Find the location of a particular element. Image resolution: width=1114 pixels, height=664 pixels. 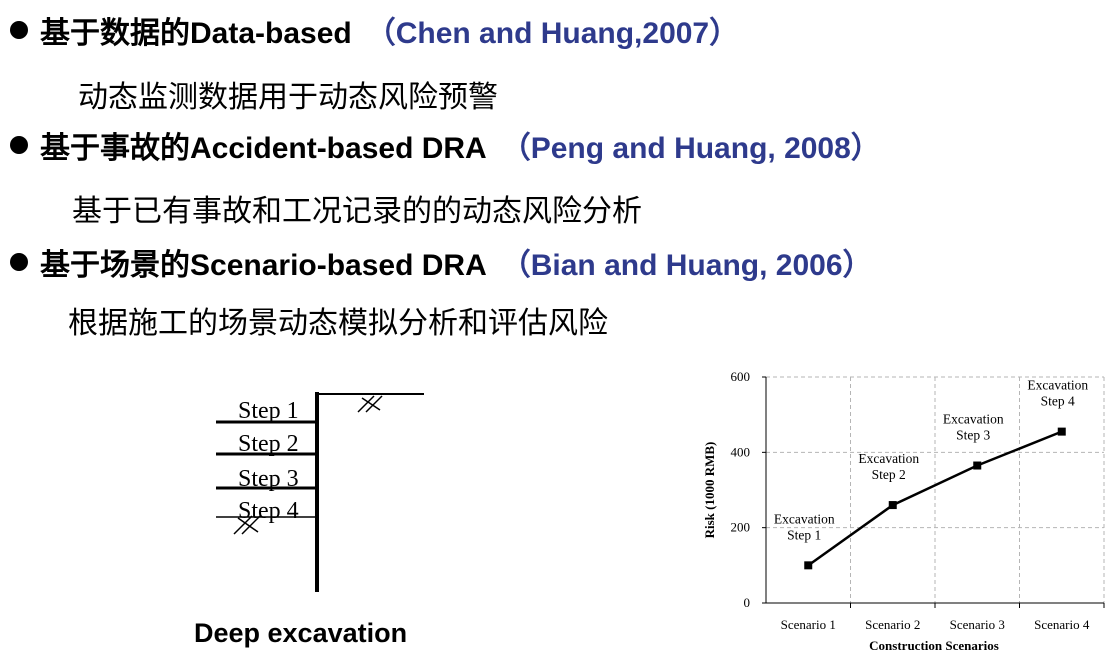

y-tick-label: 400 is located at coordinates (741, 451).